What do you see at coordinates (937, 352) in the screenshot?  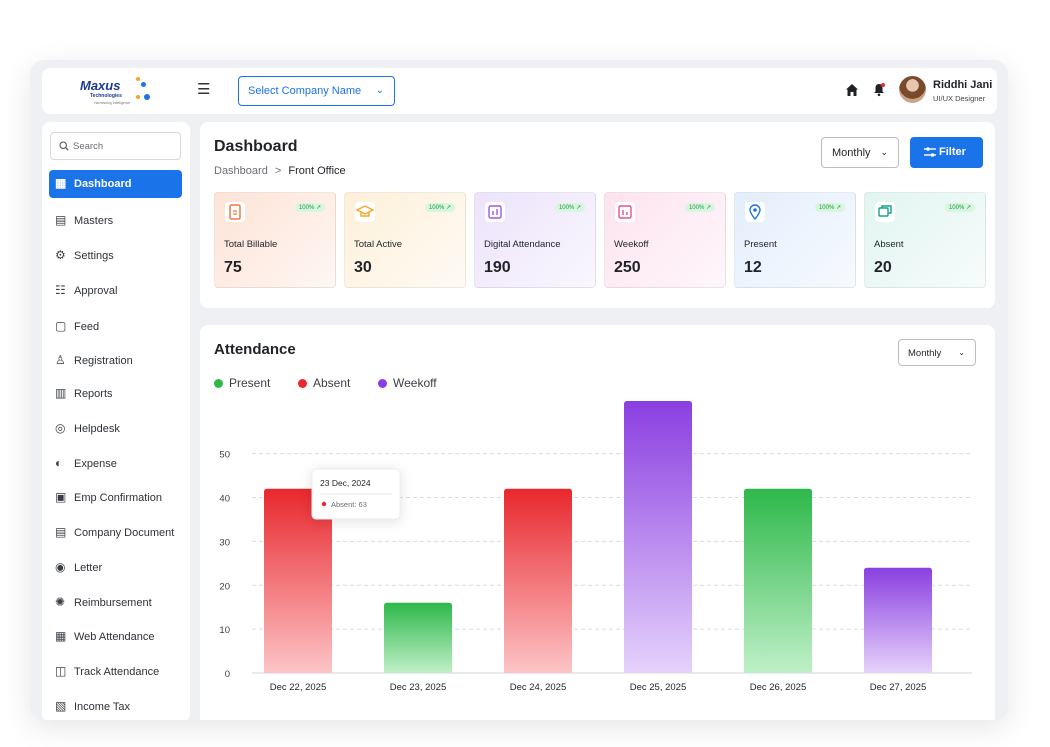 I see `attendance-period-select: Monthly ⌄` at bounding box center [937, 352].